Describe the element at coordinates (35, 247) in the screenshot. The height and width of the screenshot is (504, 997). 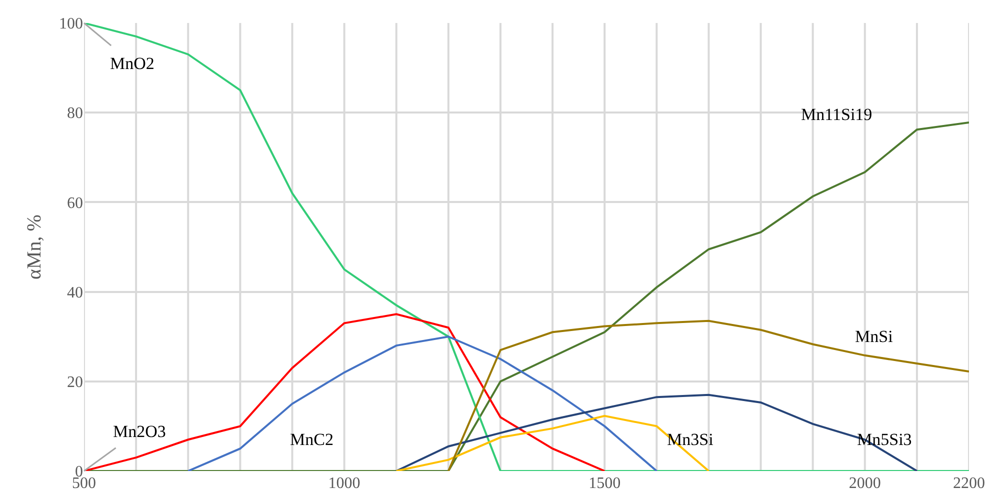
I see `y-axis-title: αMn, %` at that location.